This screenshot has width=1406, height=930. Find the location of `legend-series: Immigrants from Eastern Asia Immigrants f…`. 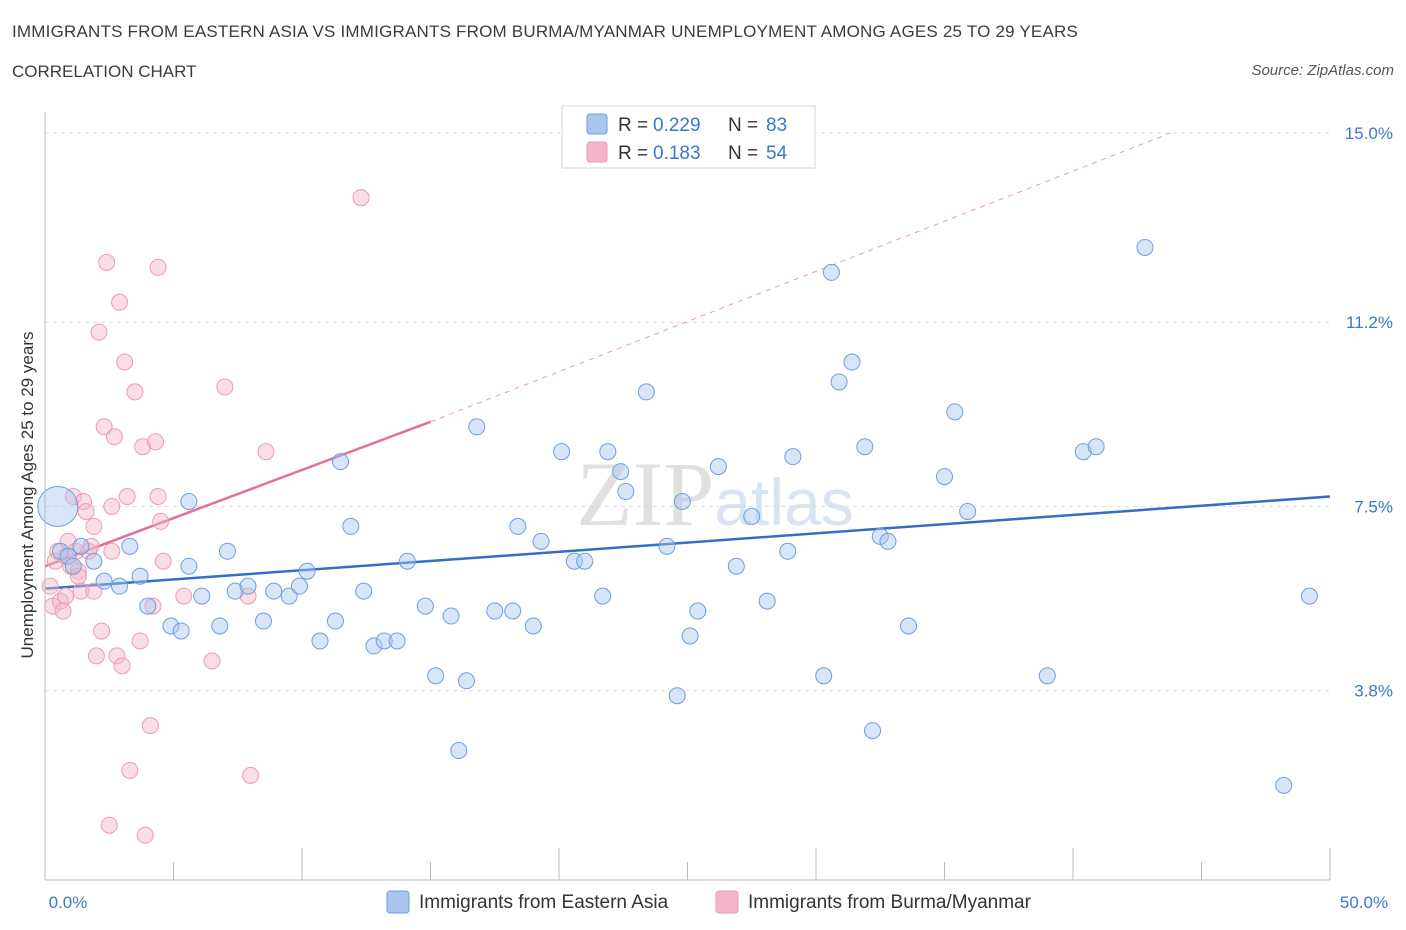

legend-series: Immigrants from Eastern Asia Immigrants f… is located at coordinates (709, 902).